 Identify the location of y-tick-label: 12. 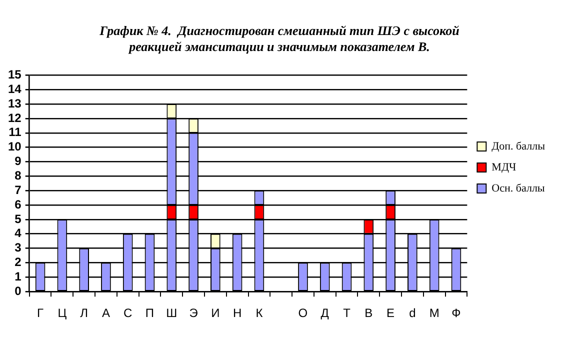
(15, 117).